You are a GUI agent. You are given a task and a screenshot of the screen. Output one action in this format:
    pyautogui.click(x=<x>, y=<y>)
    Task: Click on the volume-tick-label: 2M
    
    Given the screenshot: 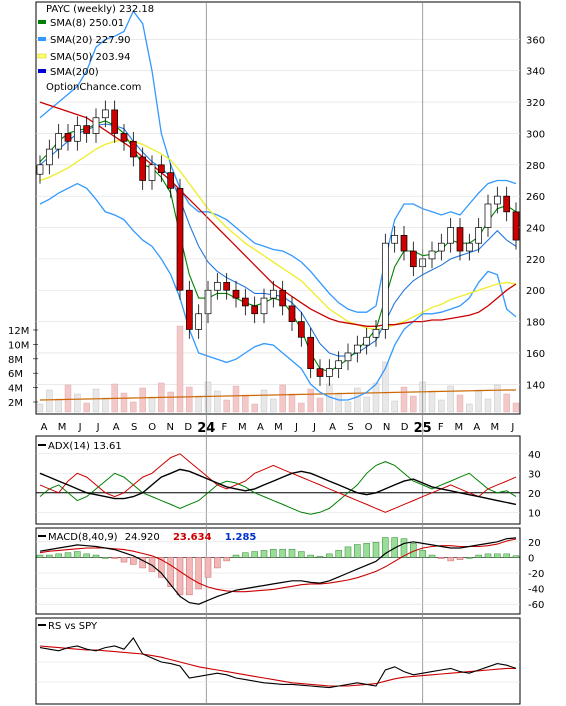 What is the action you would take?
    pyautogui.click(x=15, y=403)
    